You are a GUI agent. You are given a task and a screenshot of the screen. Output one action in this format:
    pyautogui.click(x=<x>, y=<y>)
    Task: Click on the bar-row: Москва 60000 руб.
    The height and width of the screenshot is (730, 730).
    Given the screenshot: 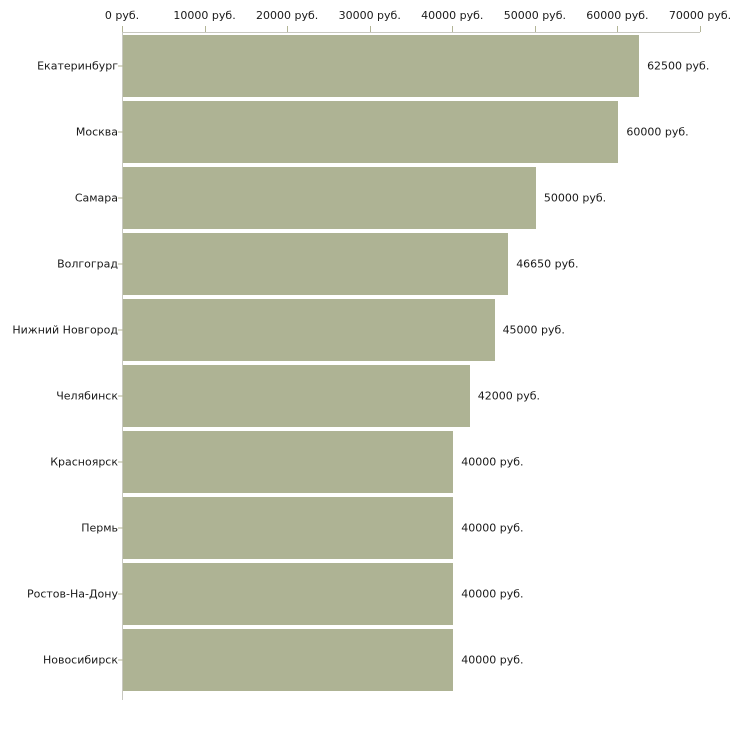 What is the action you would take?
    pyautogui.click(x=365, y=132)
    